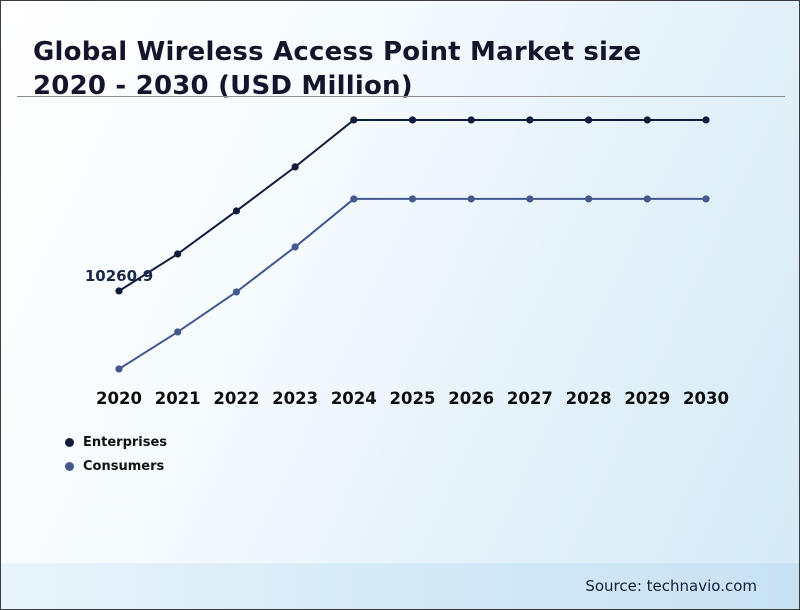 This screenshot has height=610, width=800. I want to click on footer-band: Source: technavio.com, so click(400, 586).